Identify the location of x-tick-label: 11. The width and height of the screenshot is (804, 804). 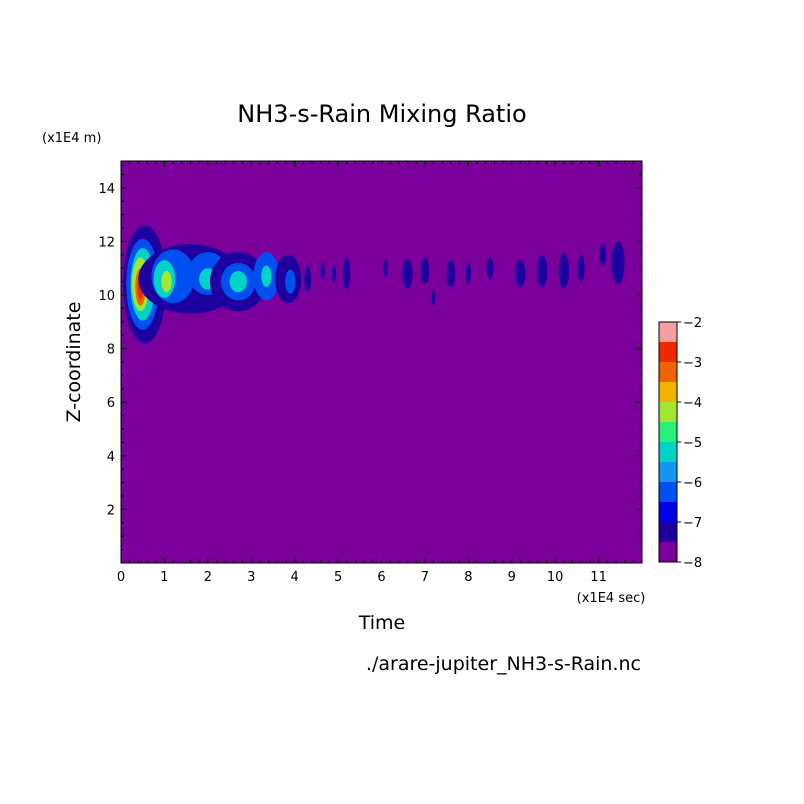
(598, 577).